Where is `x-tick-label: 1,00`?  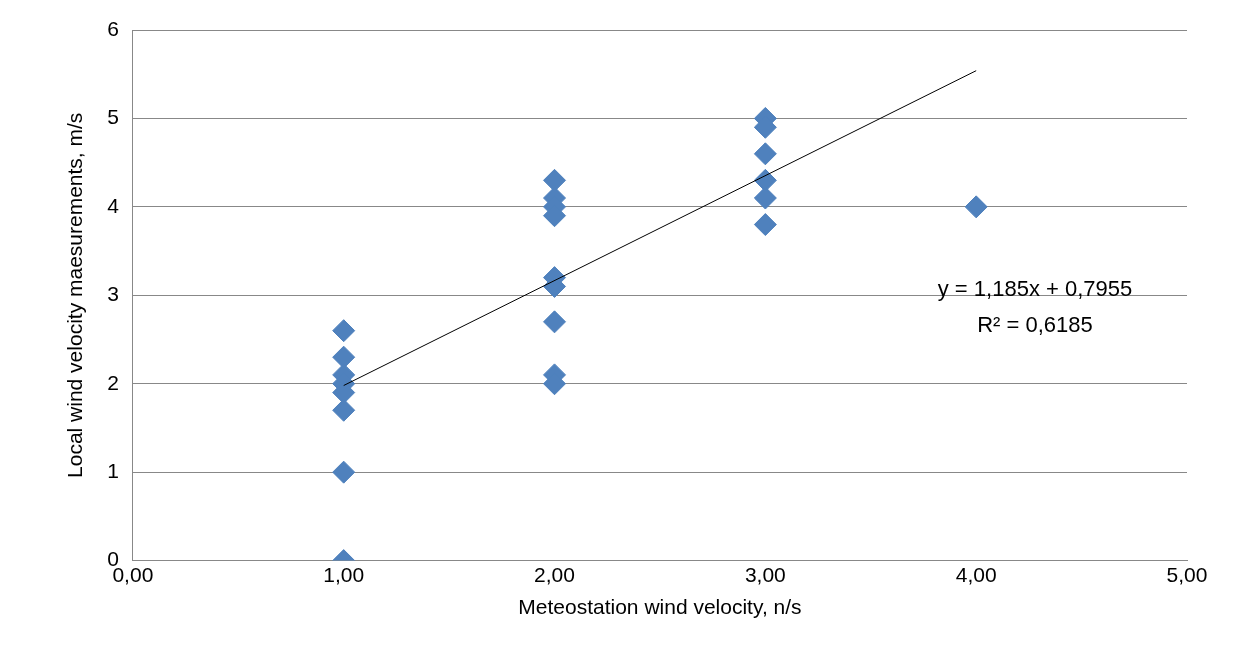
x-tick-label: 1,00 is located at coordinates (344, 574).